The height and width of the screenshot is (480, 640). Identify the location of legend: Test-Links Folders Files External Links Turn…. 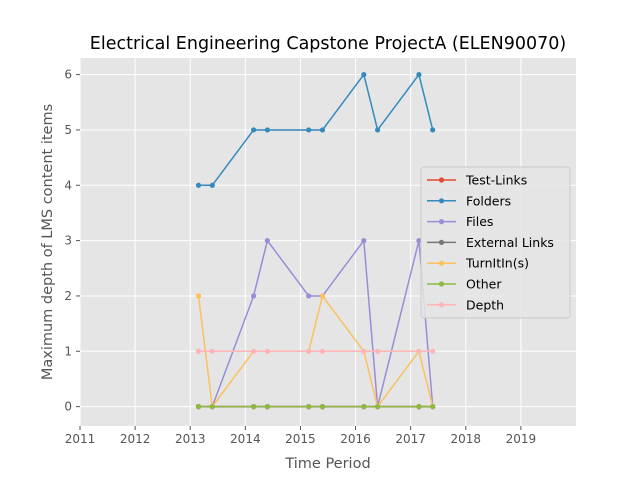
(495, 242).